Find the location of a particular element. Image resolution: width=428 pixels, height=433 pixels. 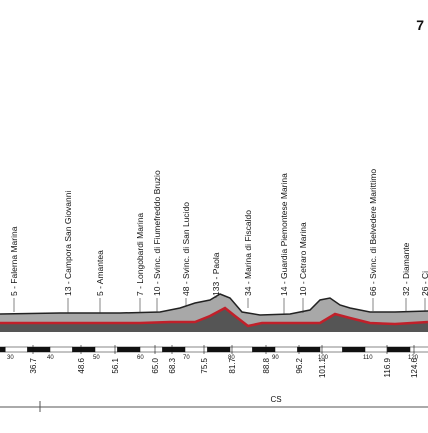

km-tick-label: 70 is located at coordinates (186, 358).